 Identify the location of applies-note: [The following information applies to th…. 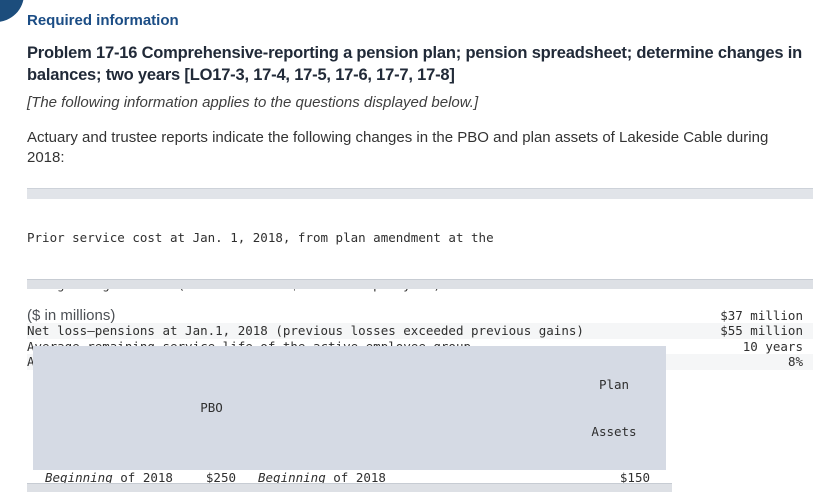
(253, 102).